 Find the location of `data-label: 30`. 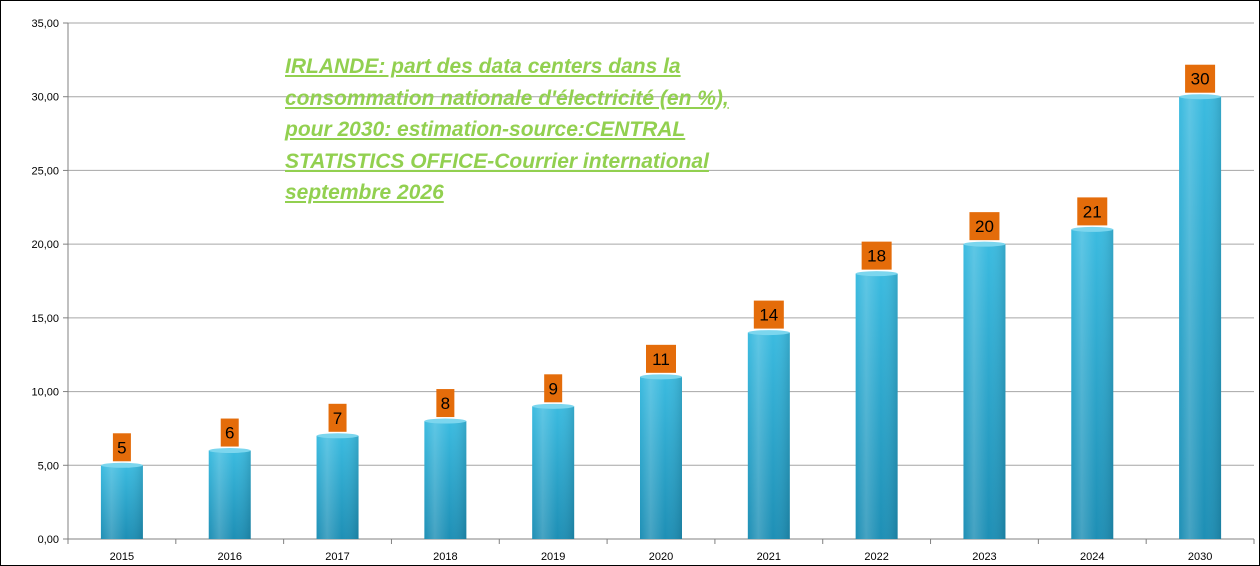

data-label: 30 is located at coordinates (1200, 79).